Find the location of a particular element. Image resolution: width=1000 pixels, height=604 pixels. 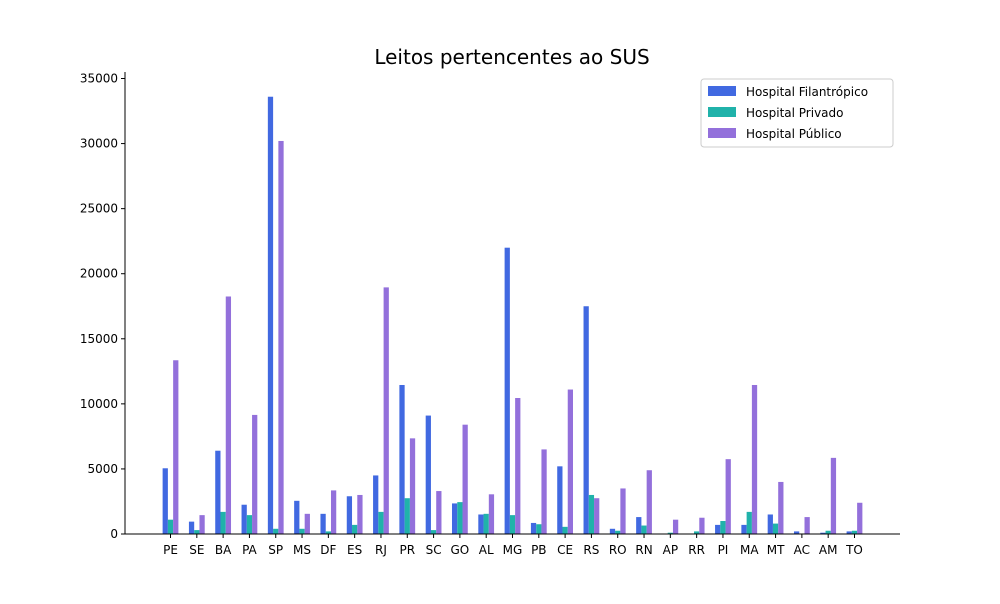

x-tick-label-mt: MT is located at coordinates (776, 550).